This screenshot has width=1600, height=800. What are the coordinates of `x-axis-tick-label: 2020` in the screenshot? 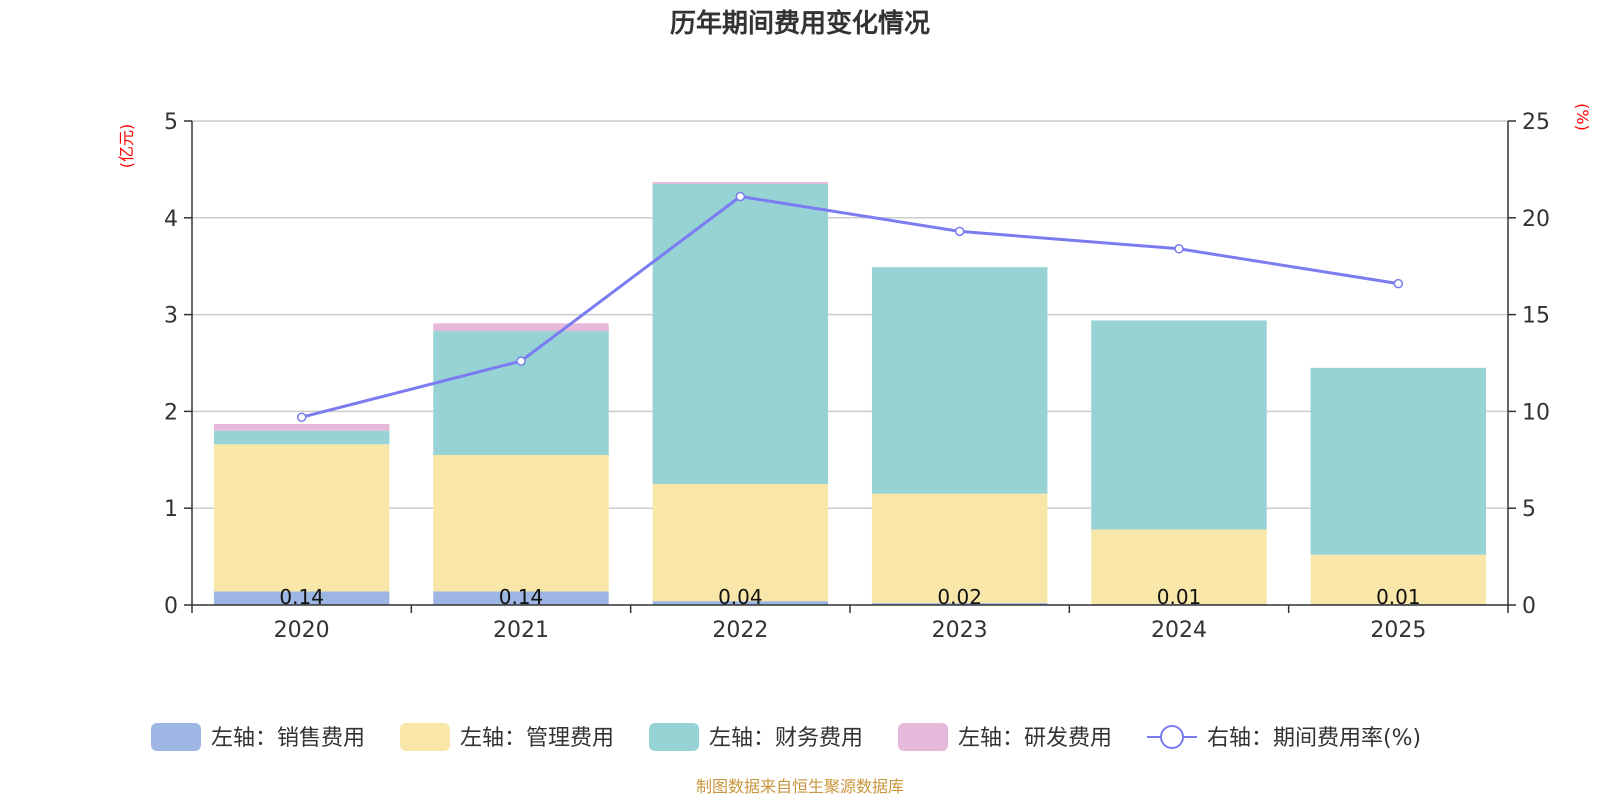 It's located at (302, 630).